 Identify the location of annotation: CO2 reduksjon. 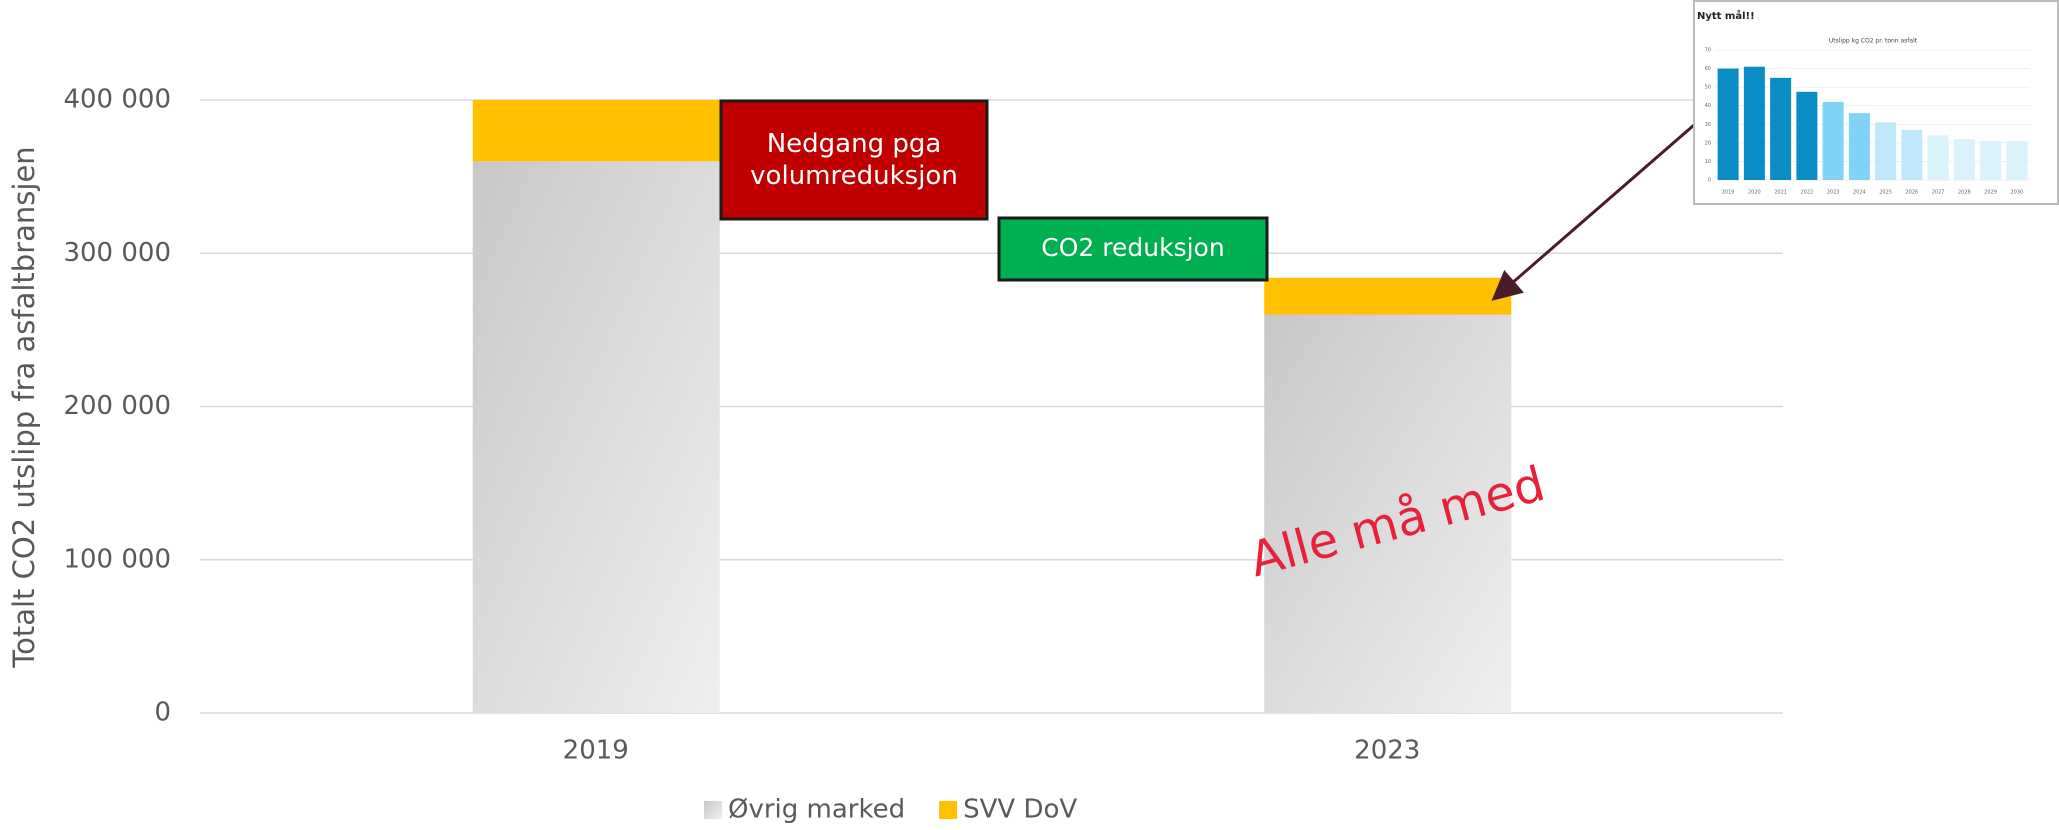
(1132, 247).